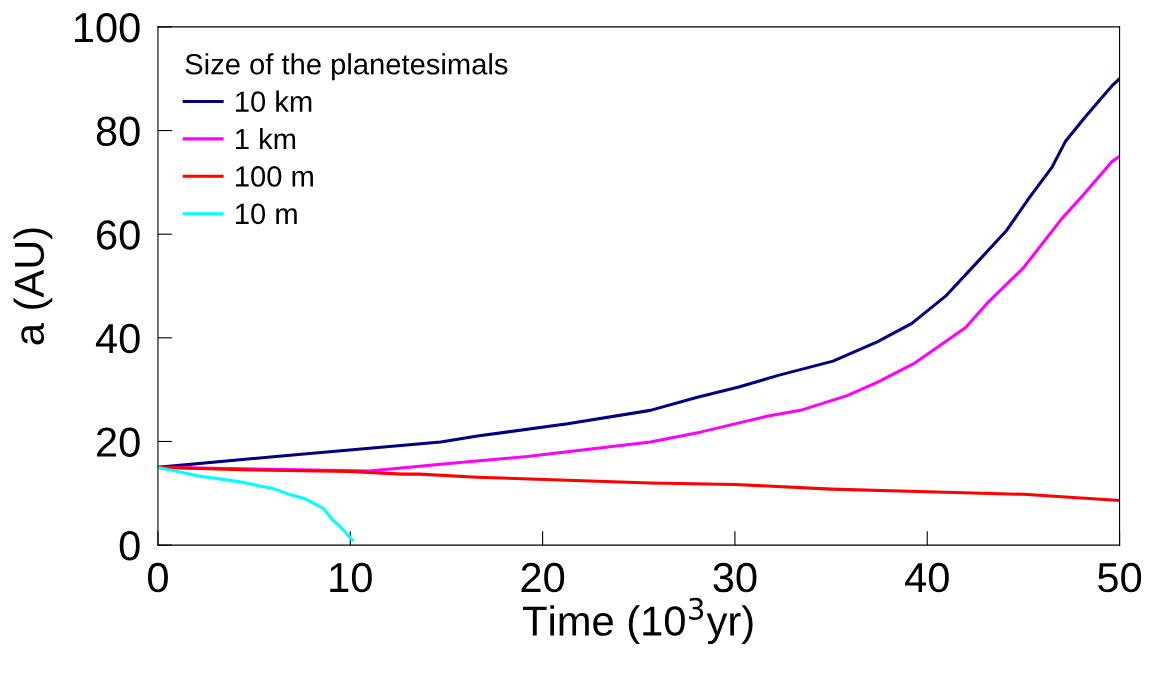 The image size is (1153, 690). I want to click on y-tick-label: 20, so click(118, 442).